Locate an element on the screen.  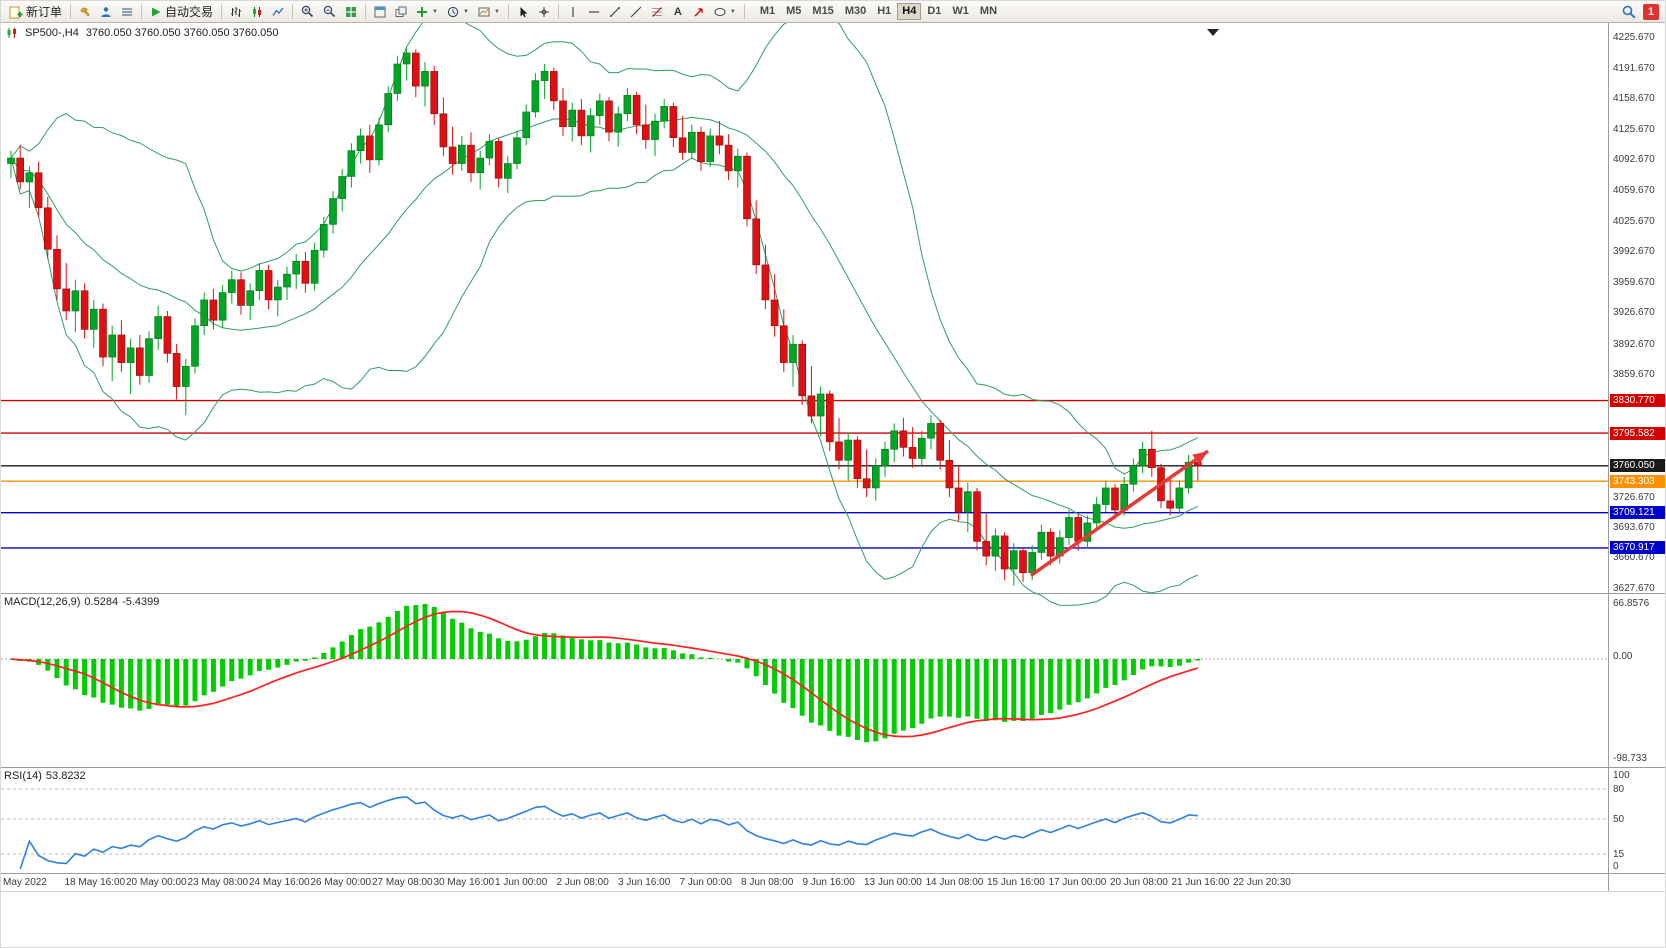
tile-windows-button is located at coordinates (351, 12).